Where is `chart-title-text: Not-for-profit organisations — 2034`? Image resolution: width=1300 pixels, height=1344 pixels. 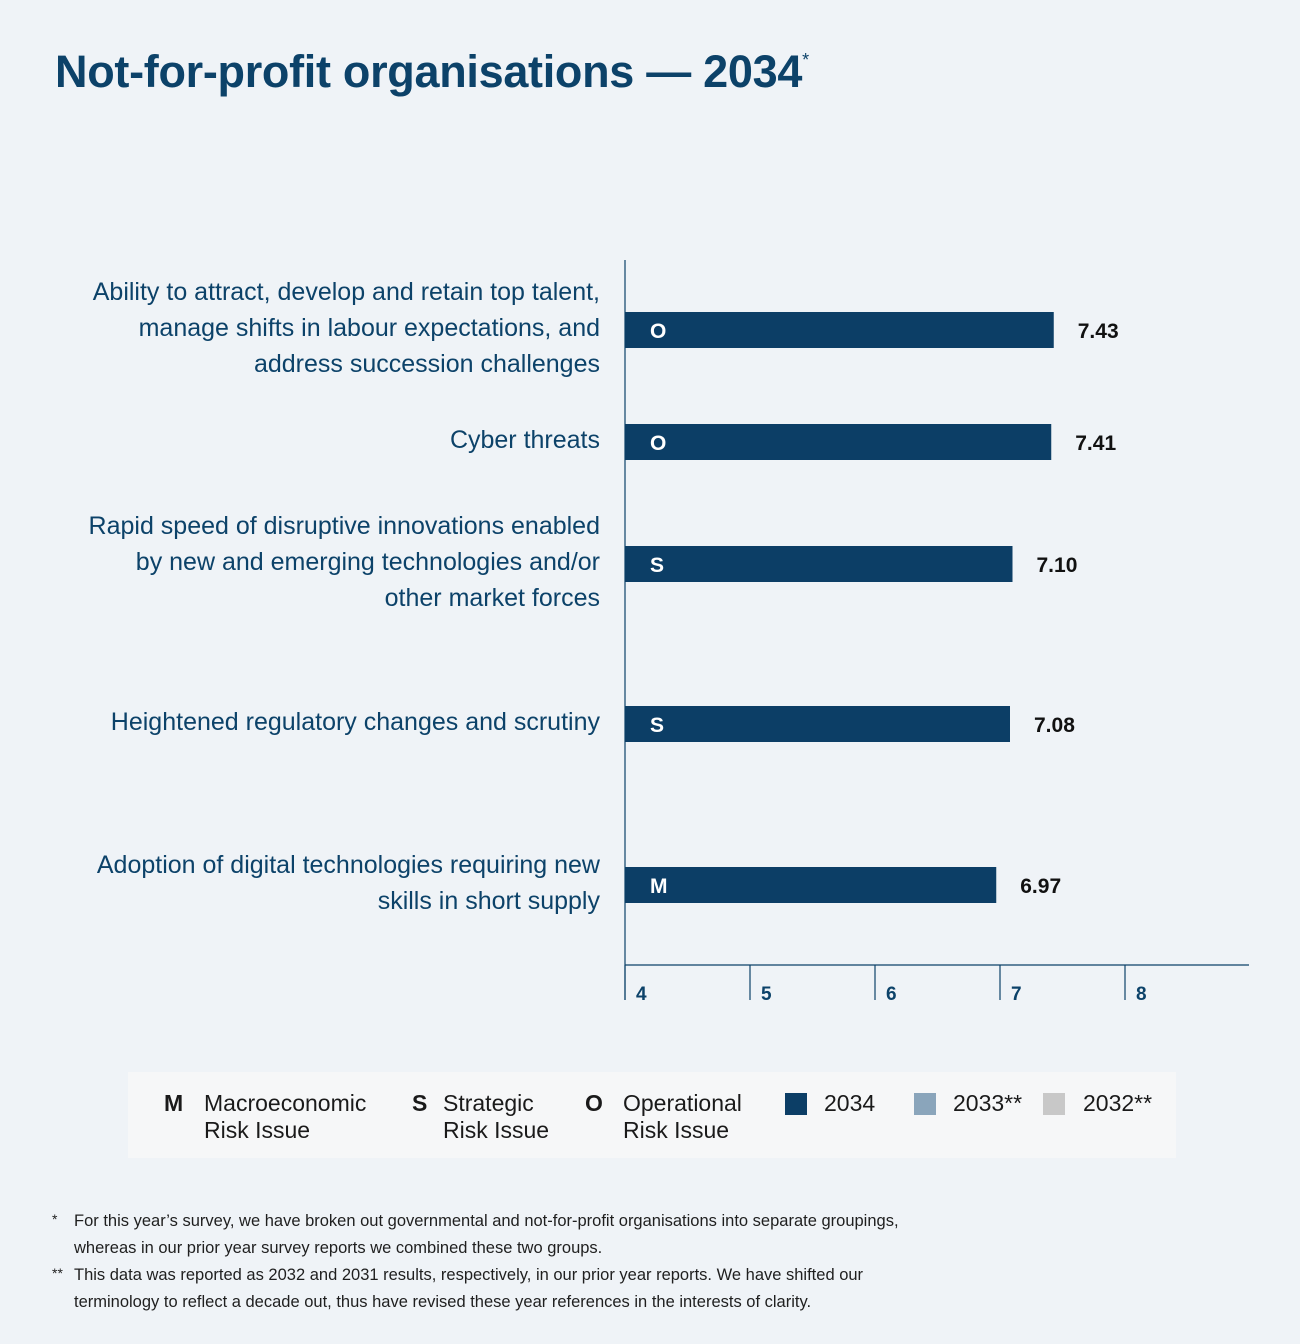
chart-title-text: Not-for-profit organisations — 2034 is located at coordinates (429, 71).